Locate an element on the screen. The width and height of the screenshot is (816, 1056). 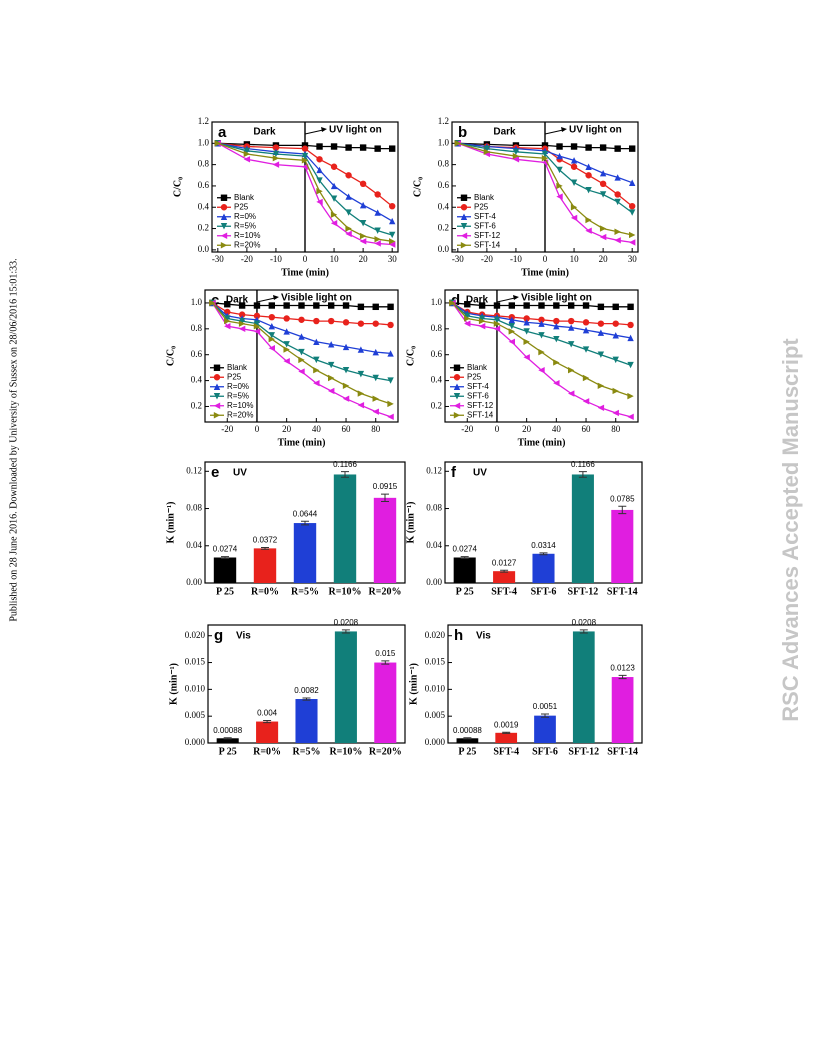
phase-label: Dark is located at coordinates (477, 300).